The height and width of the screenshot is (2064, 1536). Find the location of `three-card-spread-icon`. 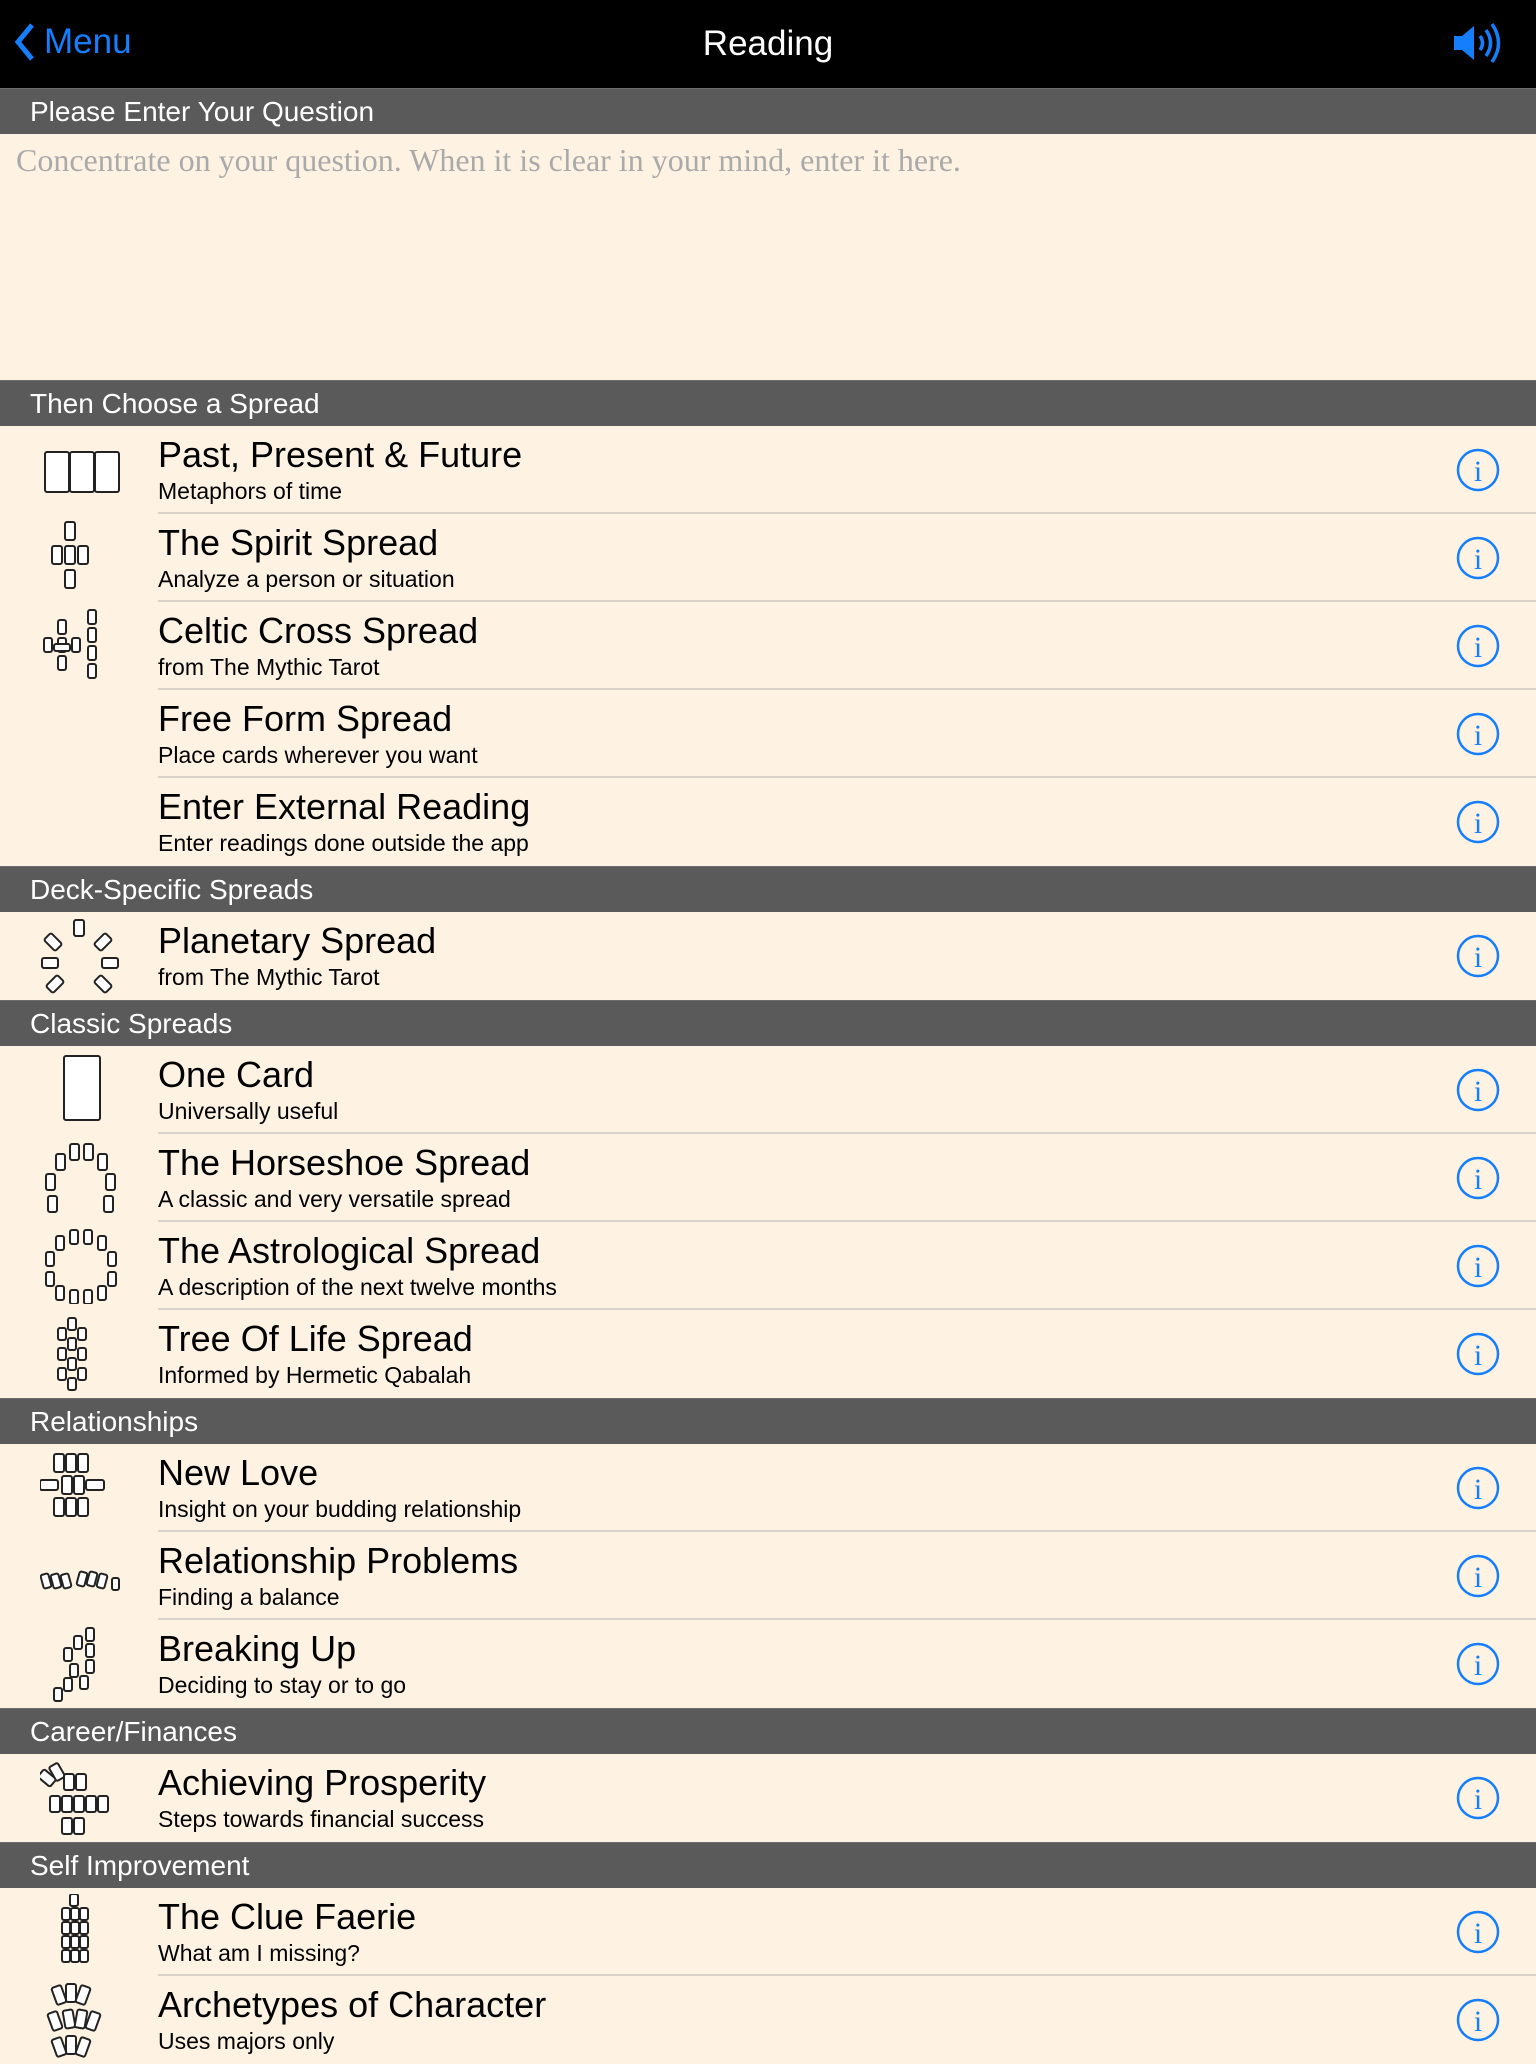

three-card-spread-icon is located at coordinates (82, 472).